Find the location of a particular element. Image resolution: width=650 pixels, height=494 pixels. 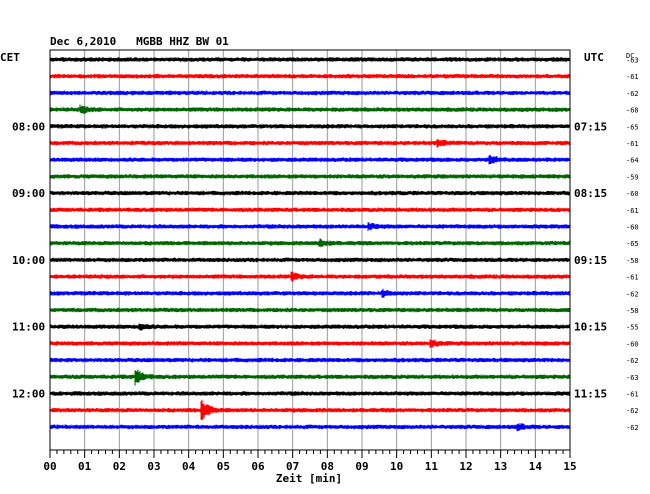

x-tick-label: 13 is located at coordinates (500, 466).